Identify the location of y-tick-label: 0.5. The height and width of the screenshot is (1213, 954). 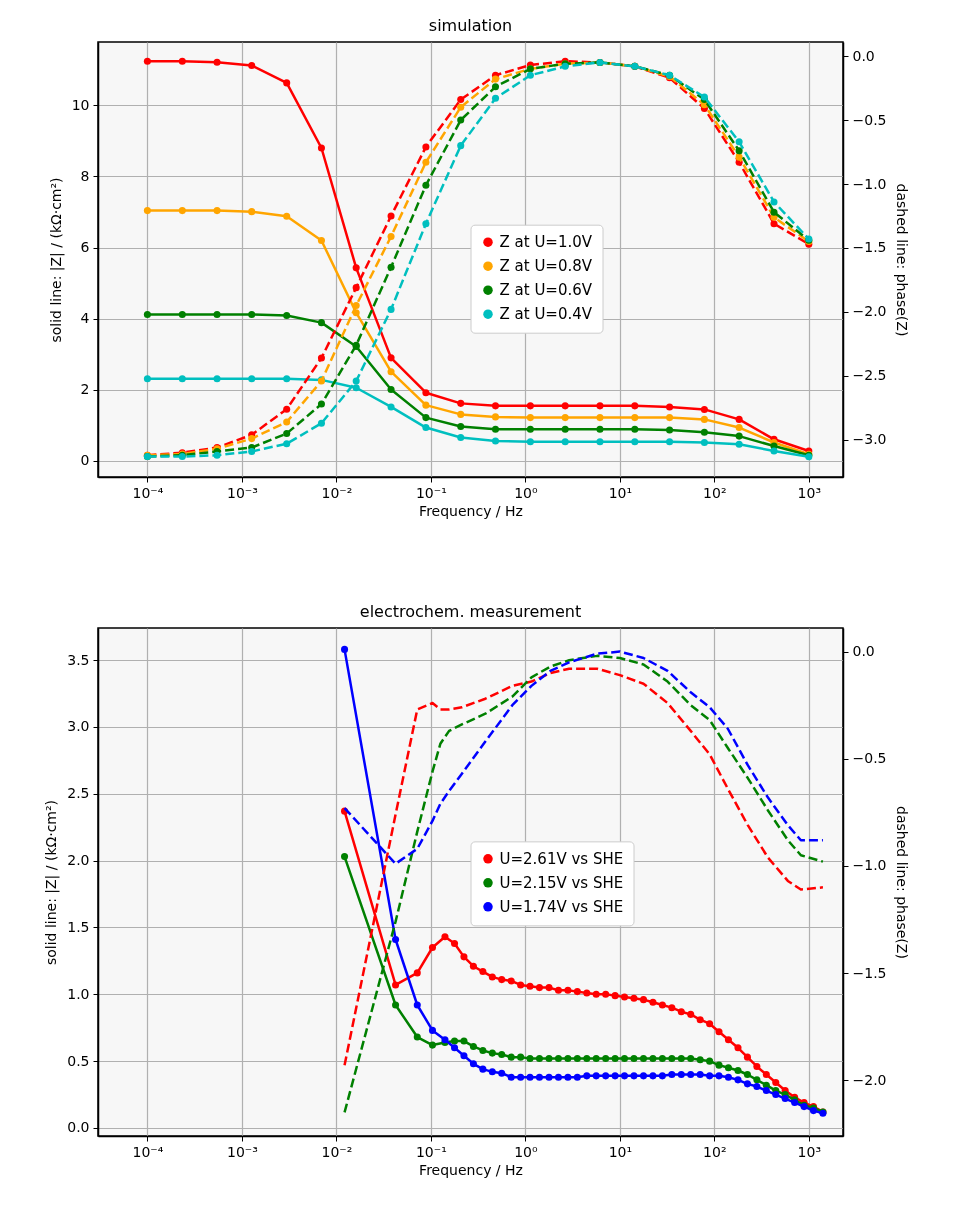
(78, 1060).